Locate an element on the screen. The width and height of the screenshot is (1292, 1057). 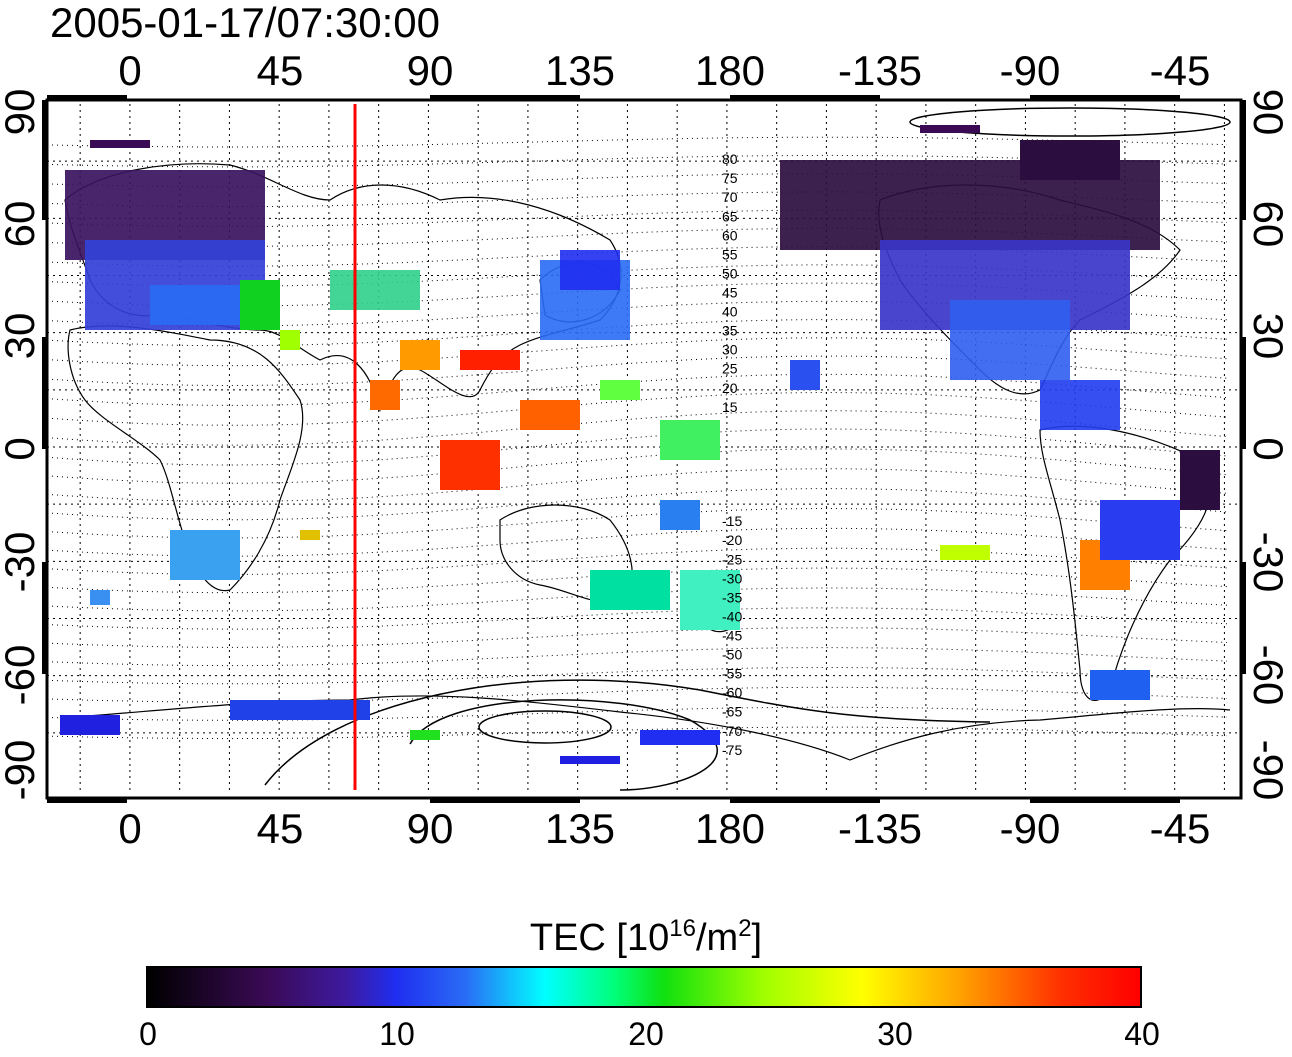
longitude-axis-bottom: 0 45 90 135 180 -135 -90 -45 is located at coordinates (646, 830).